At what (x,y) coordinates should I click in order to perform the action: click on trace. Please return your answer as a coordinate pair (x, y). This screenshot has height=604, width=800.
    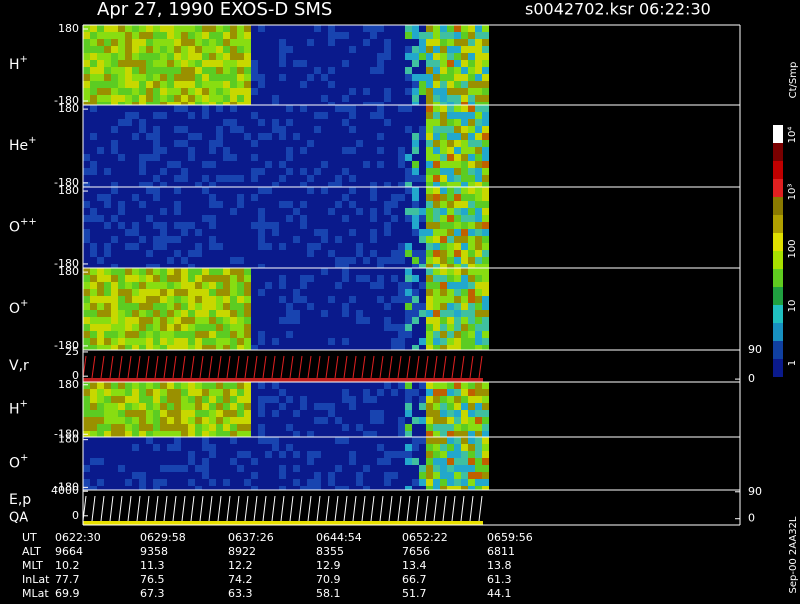
    Looking at the image, I should click on (93, 367).